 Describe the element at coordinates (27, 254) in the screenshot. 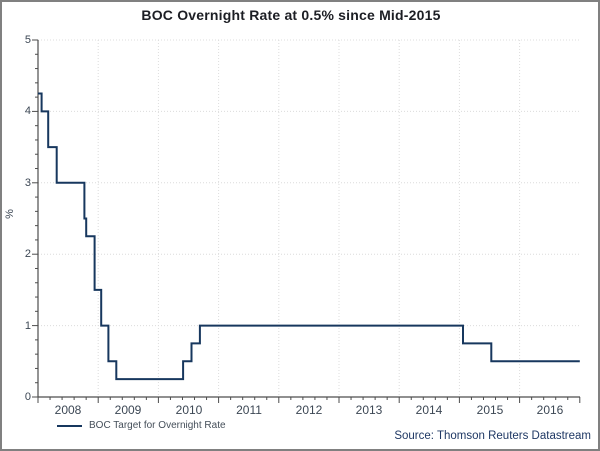

I see `y-axis-tick-label: 2` at that location.